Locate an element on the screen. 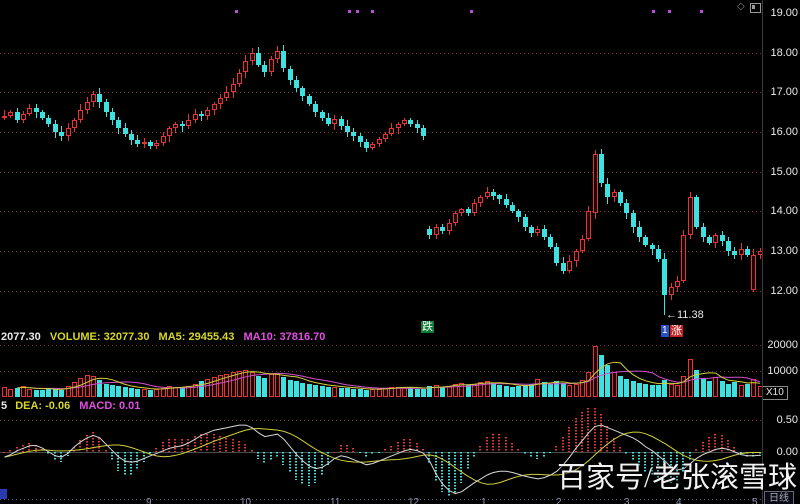 The width and height of the screenshot is (800, 504). volume-ma10-label: MA10: 37816.70 is located at coordinates (284, 337).